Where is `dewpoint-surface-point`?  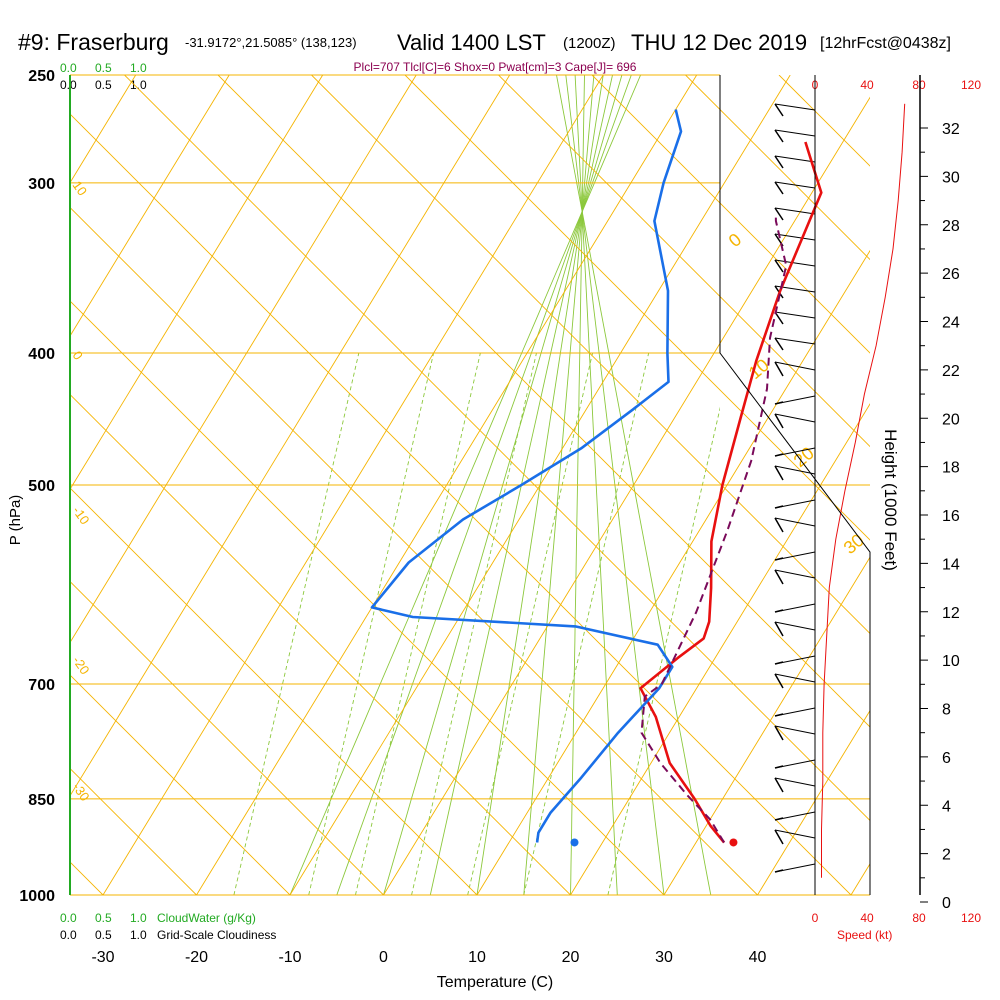 dewpoint-surface-point is located at coordinates (574, 842).